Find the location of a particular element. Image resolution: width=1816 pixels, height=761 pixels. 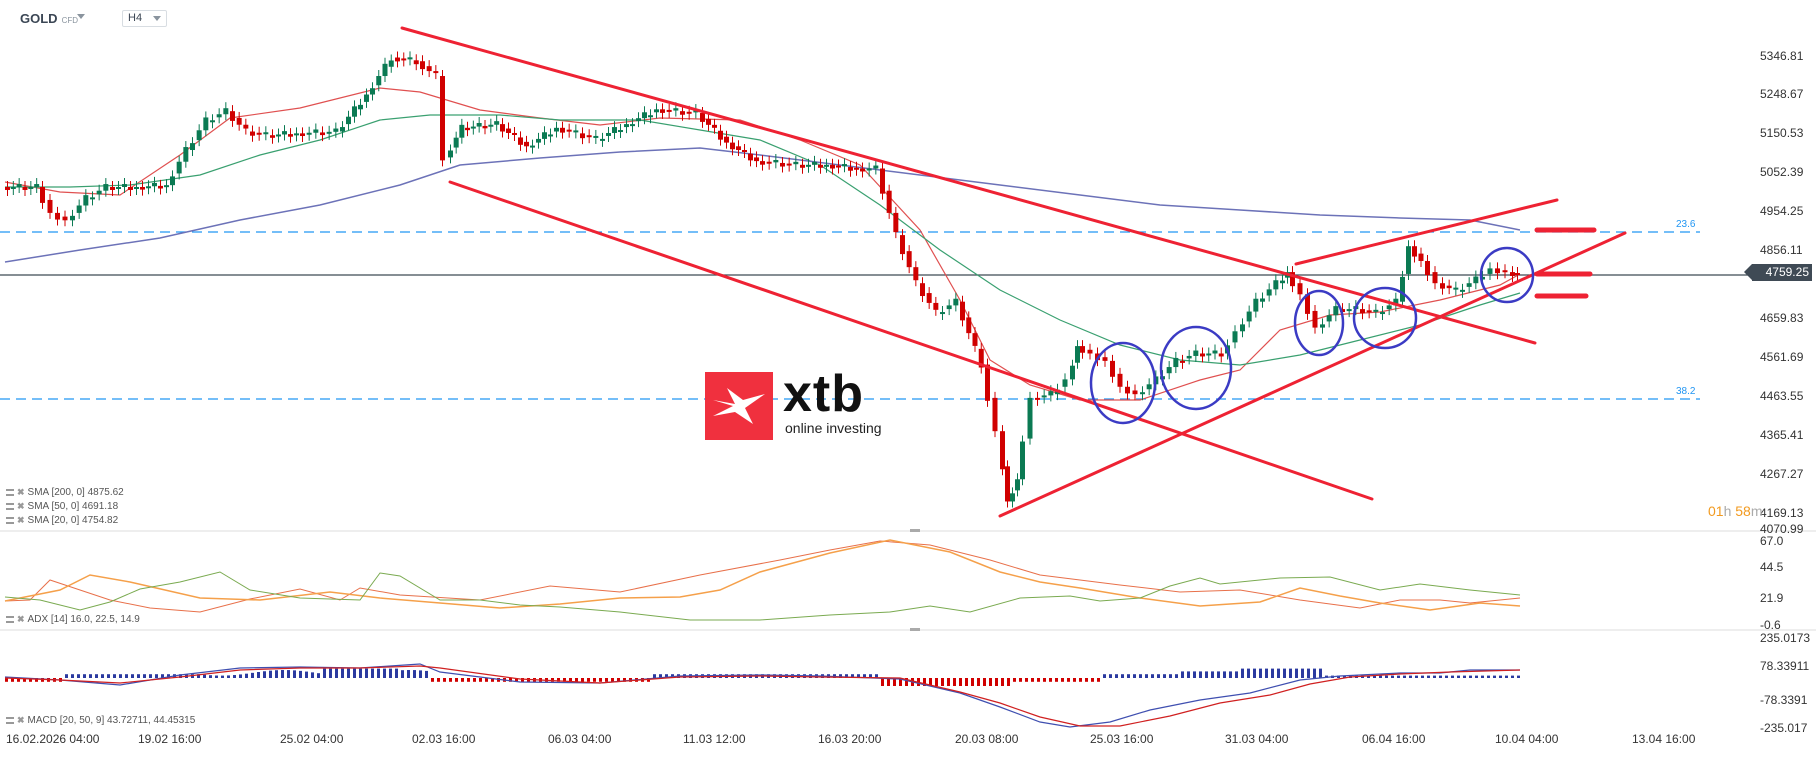

symbol-name: GOLD is located at coordinates (39, 18).